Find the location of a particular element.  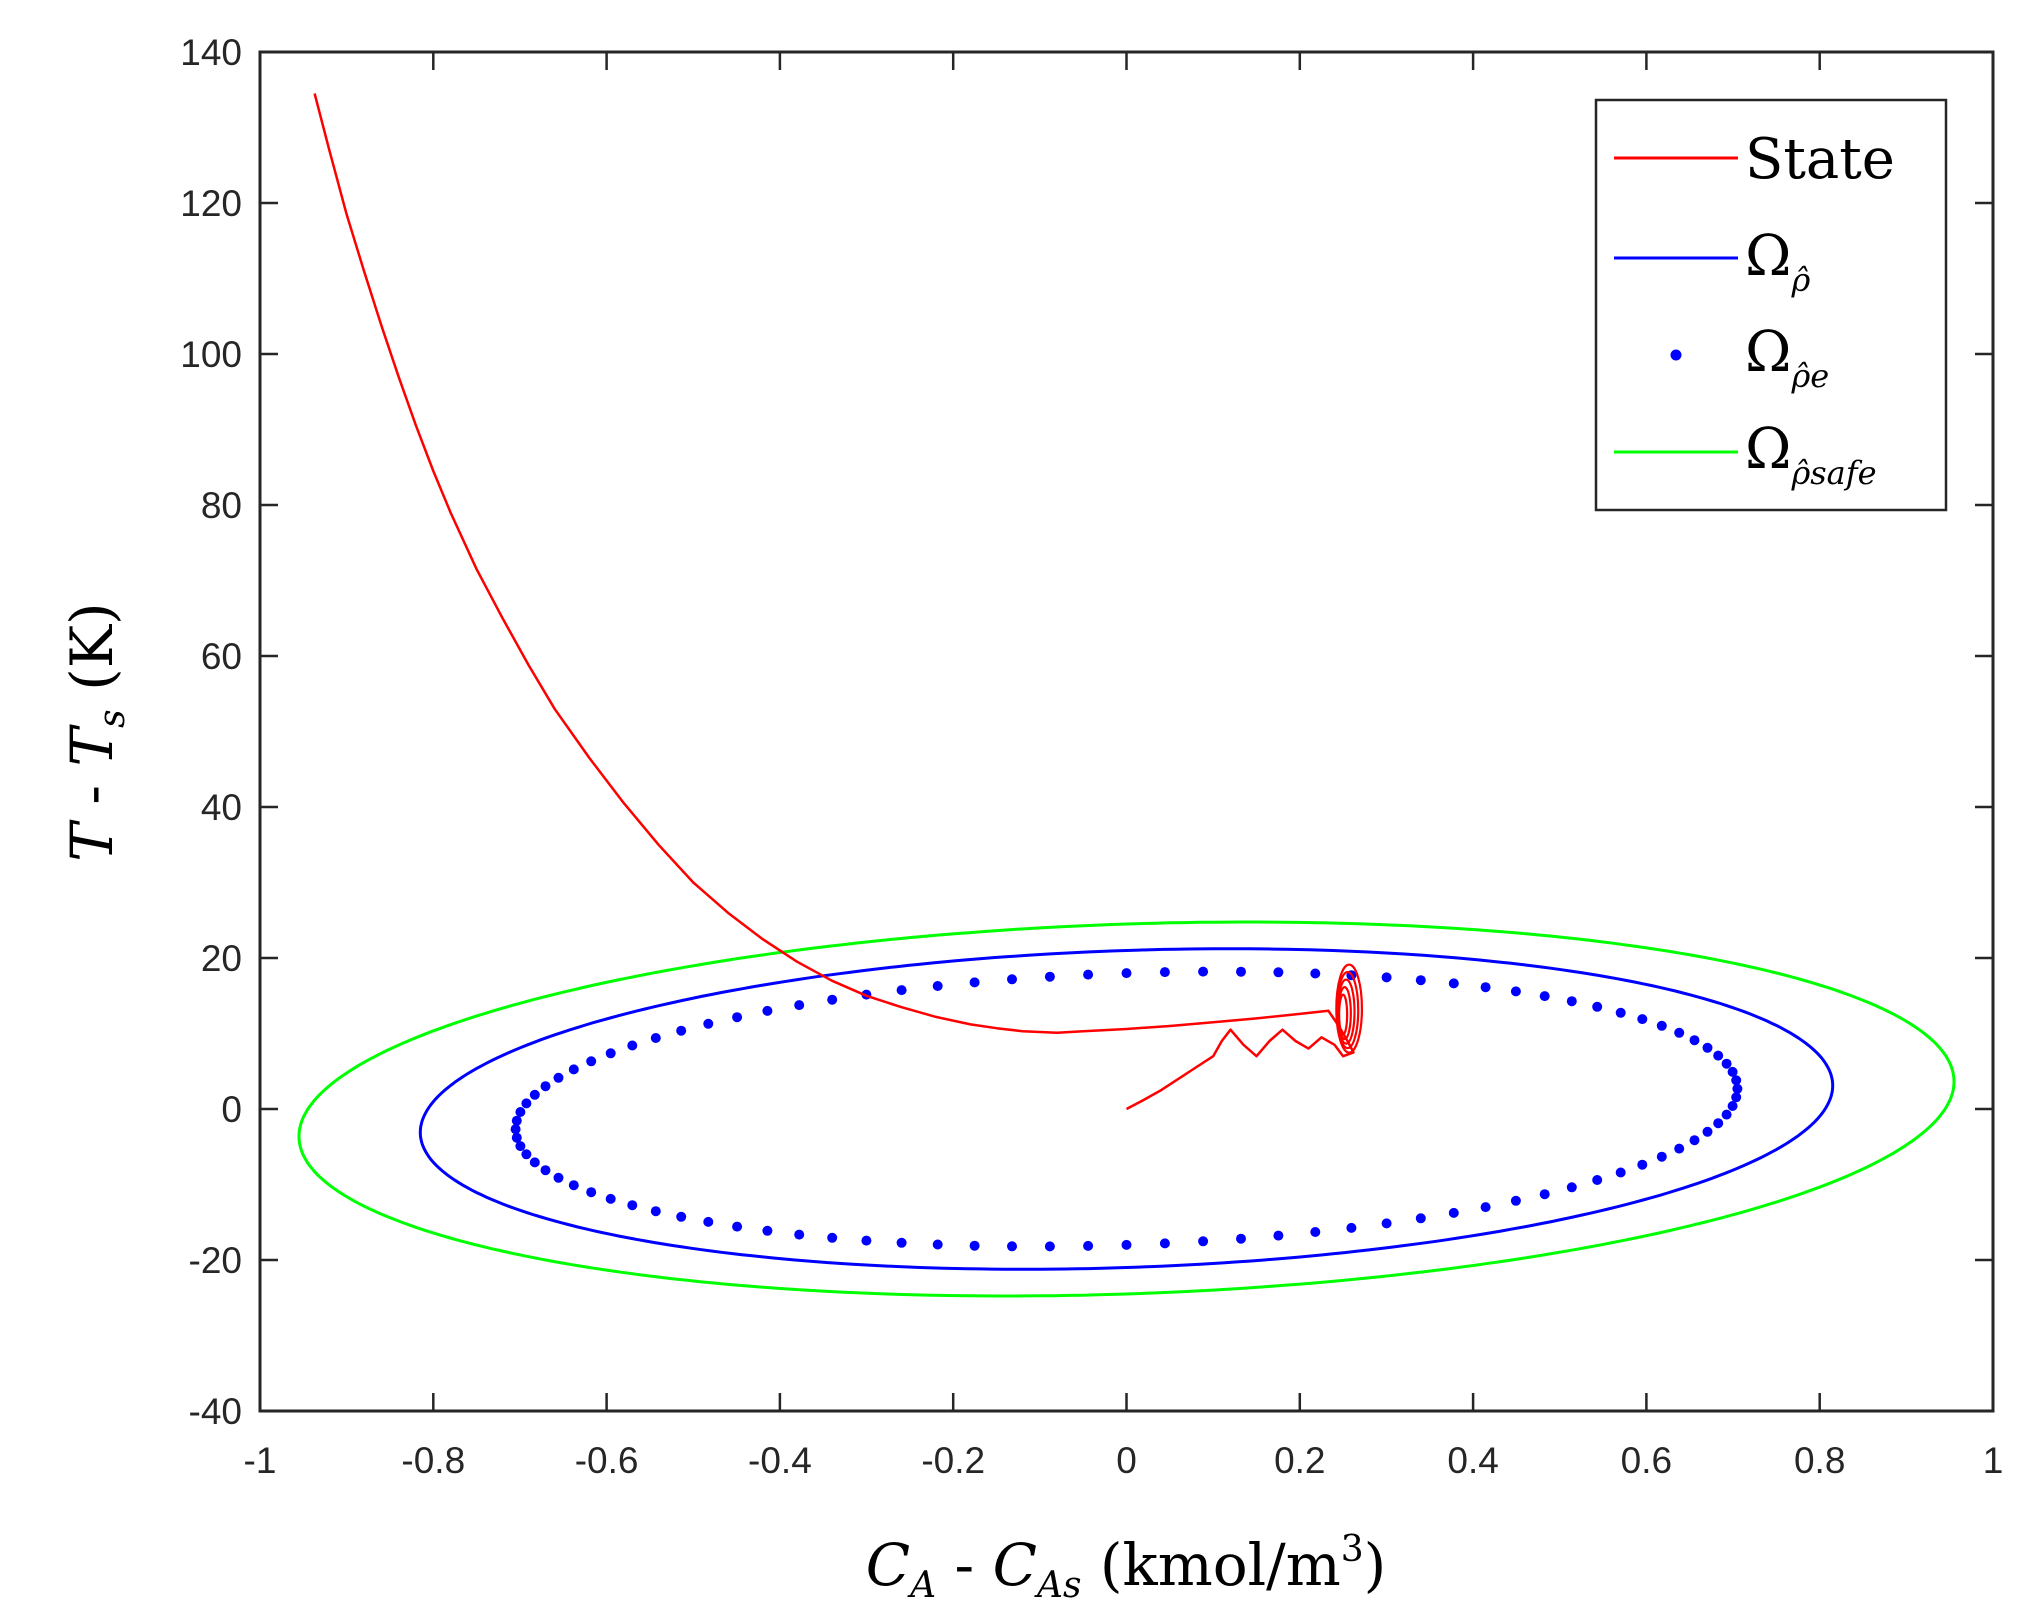

x-tick-label: 0.2 is located at coordinates (1299, 1460).